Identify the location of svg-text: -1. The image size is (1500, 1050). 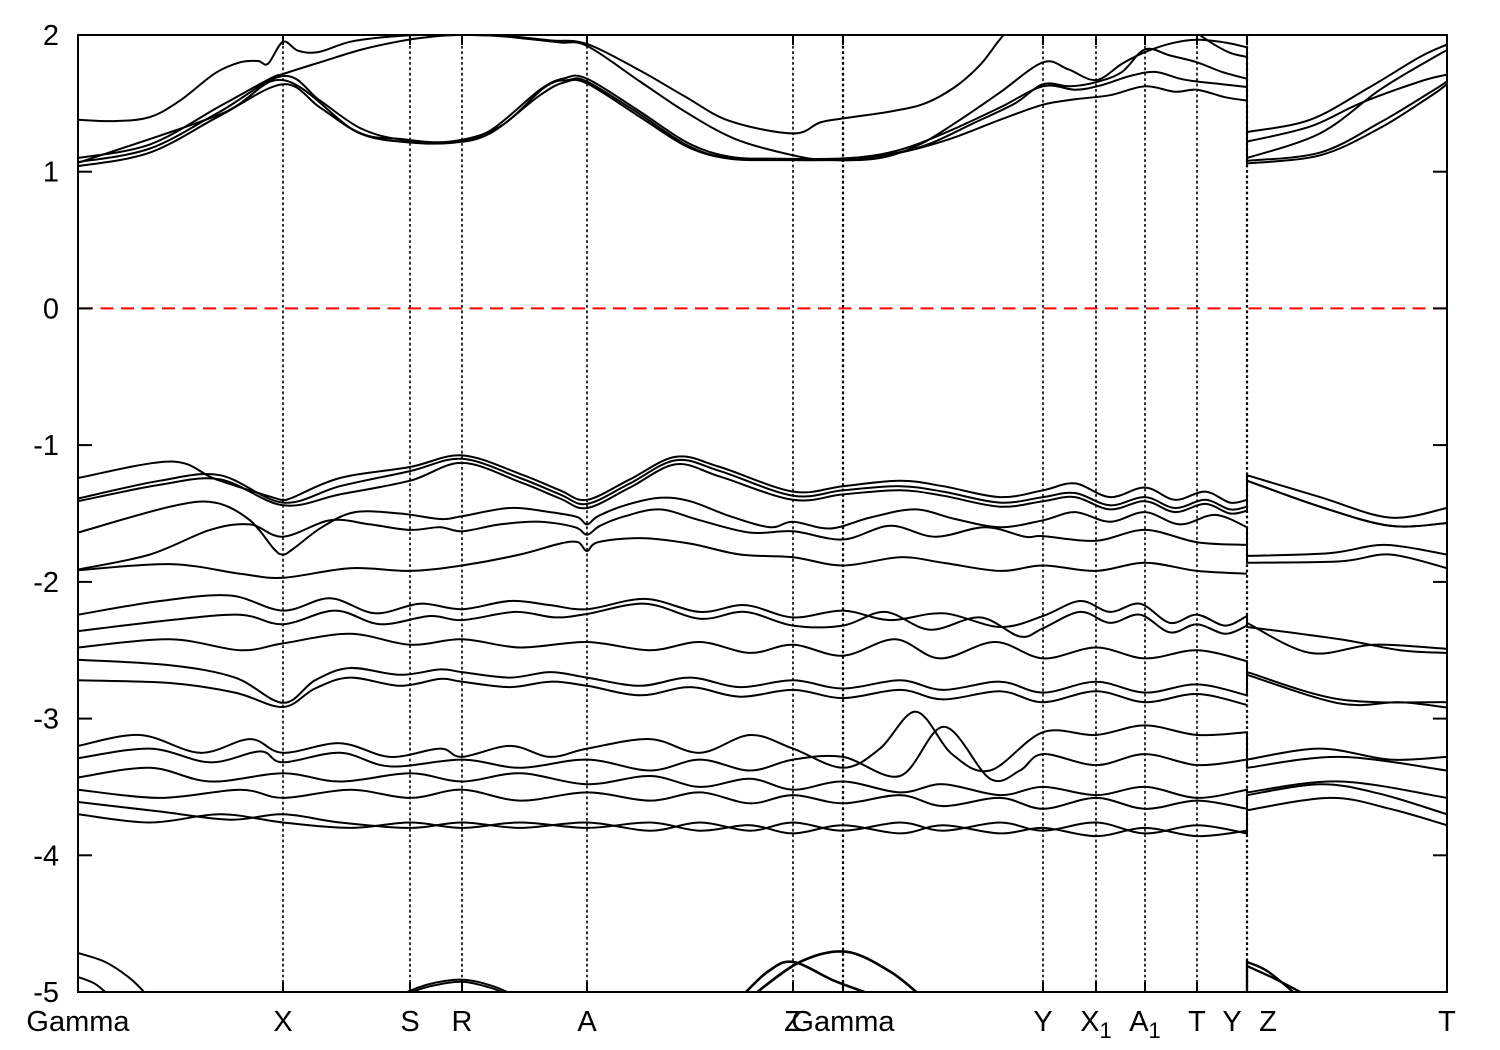
(46, 446).